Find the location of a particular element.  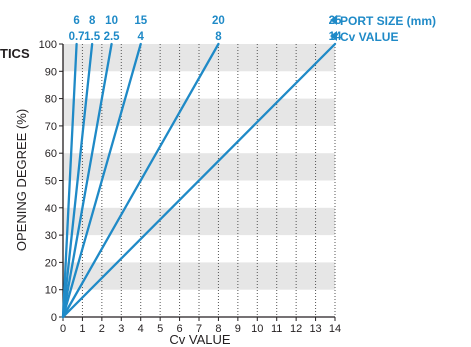

x-tick-label: 2 is located at coordinates (102, 329).